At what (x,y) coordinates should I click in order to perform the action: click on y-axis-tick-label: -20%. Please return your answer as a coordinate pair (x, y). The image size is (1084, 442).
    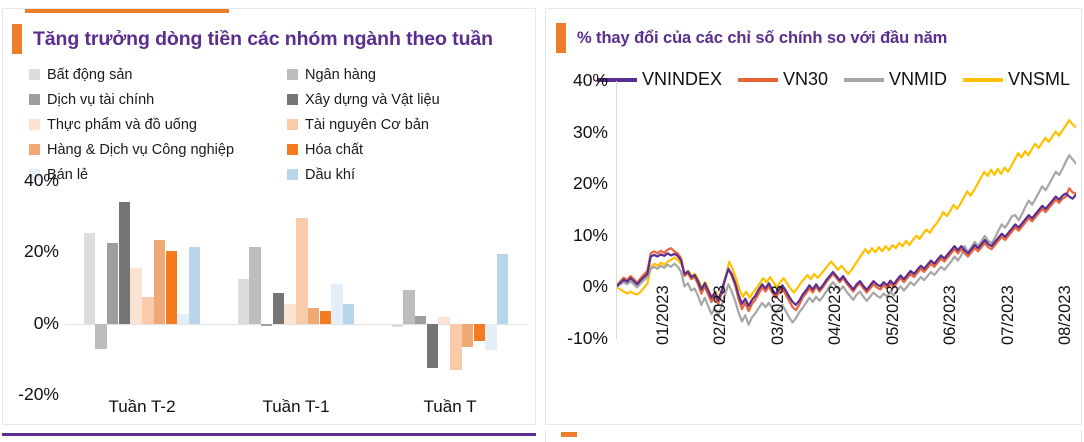
    Looking at the image, I should click on (38, 394).